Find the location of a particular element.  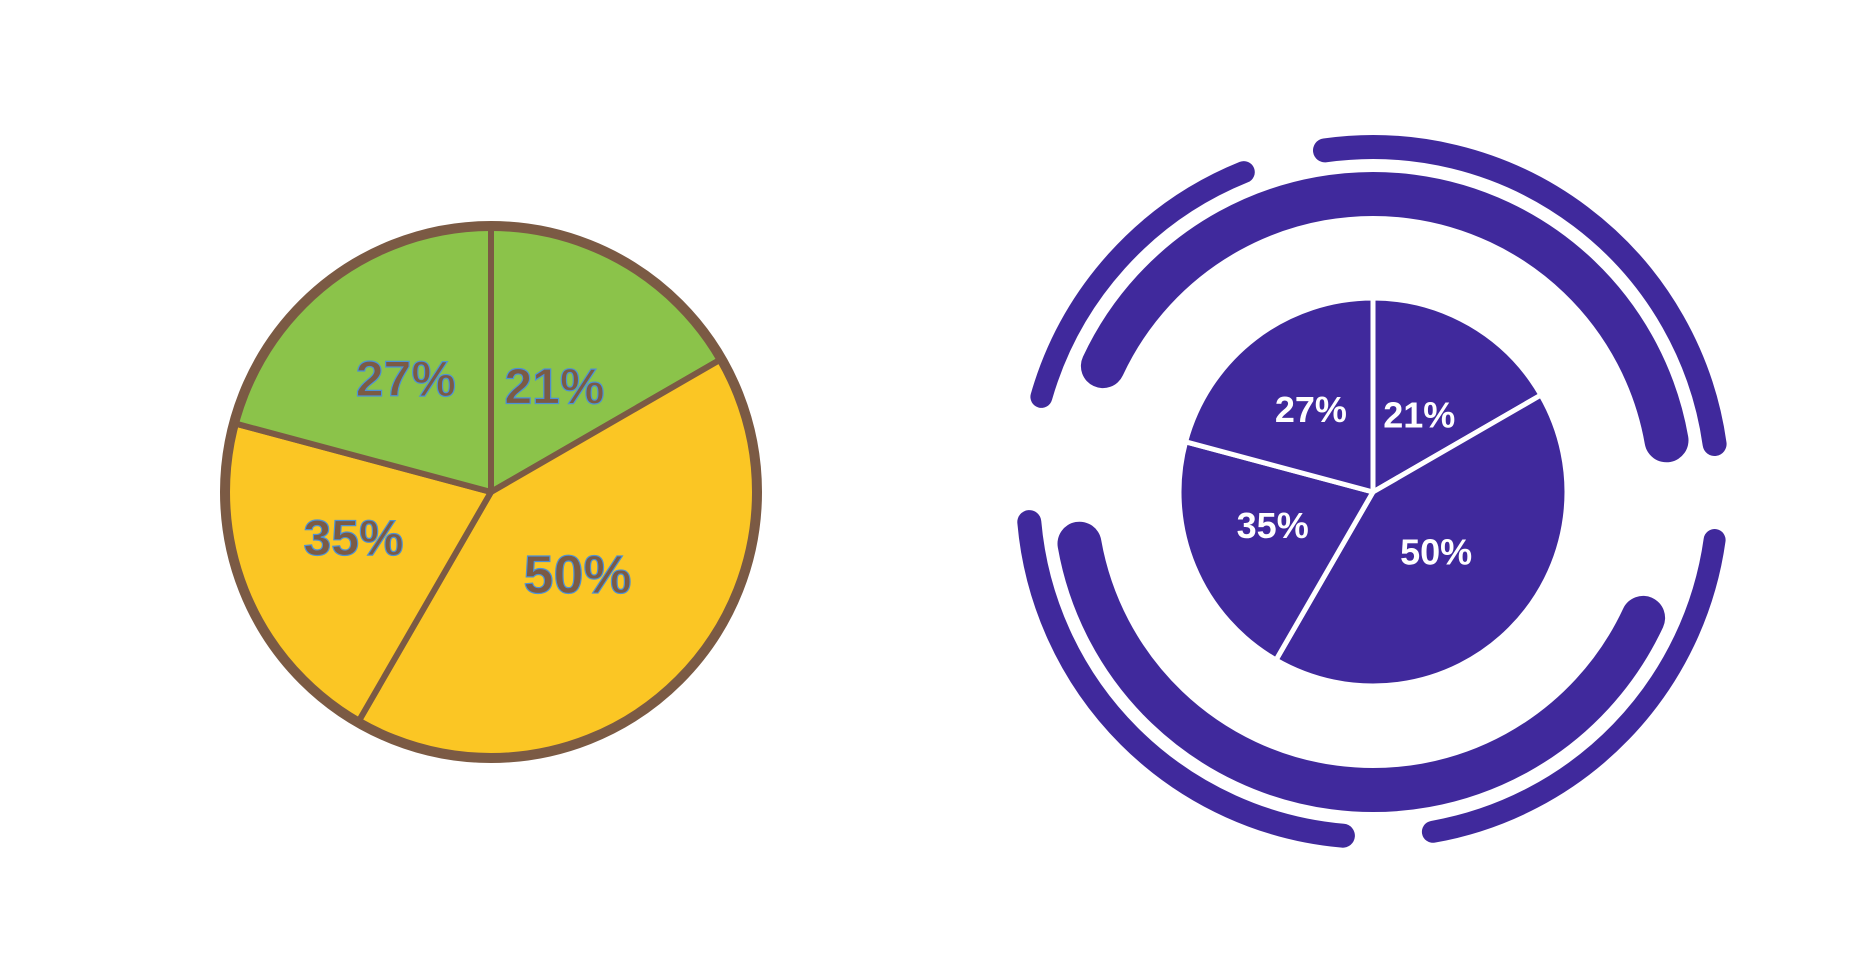

slice-label-right-50: 50% is located at coordinates (1436, 552).